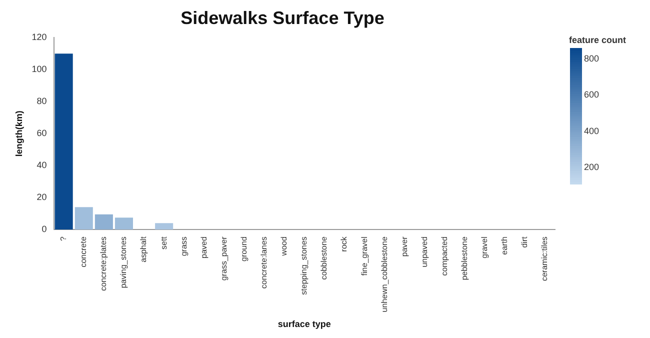 Image resolution: width=650 pixels, height=338 pixels. I want to click on x-tick-label: grass_paver, so click(223, 258).